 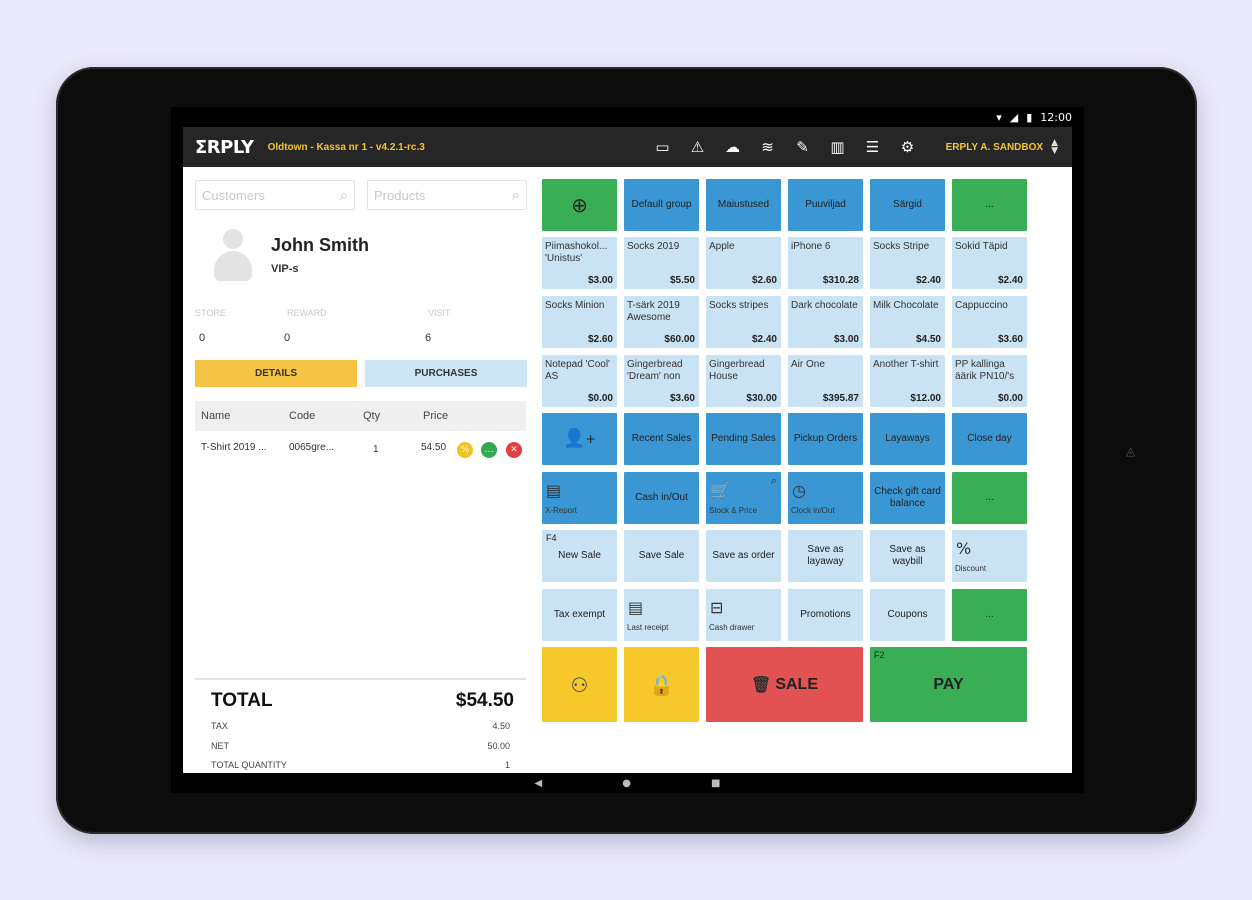 I want to click on stat-visit-label: VISIT, so click(x=439, y=313).